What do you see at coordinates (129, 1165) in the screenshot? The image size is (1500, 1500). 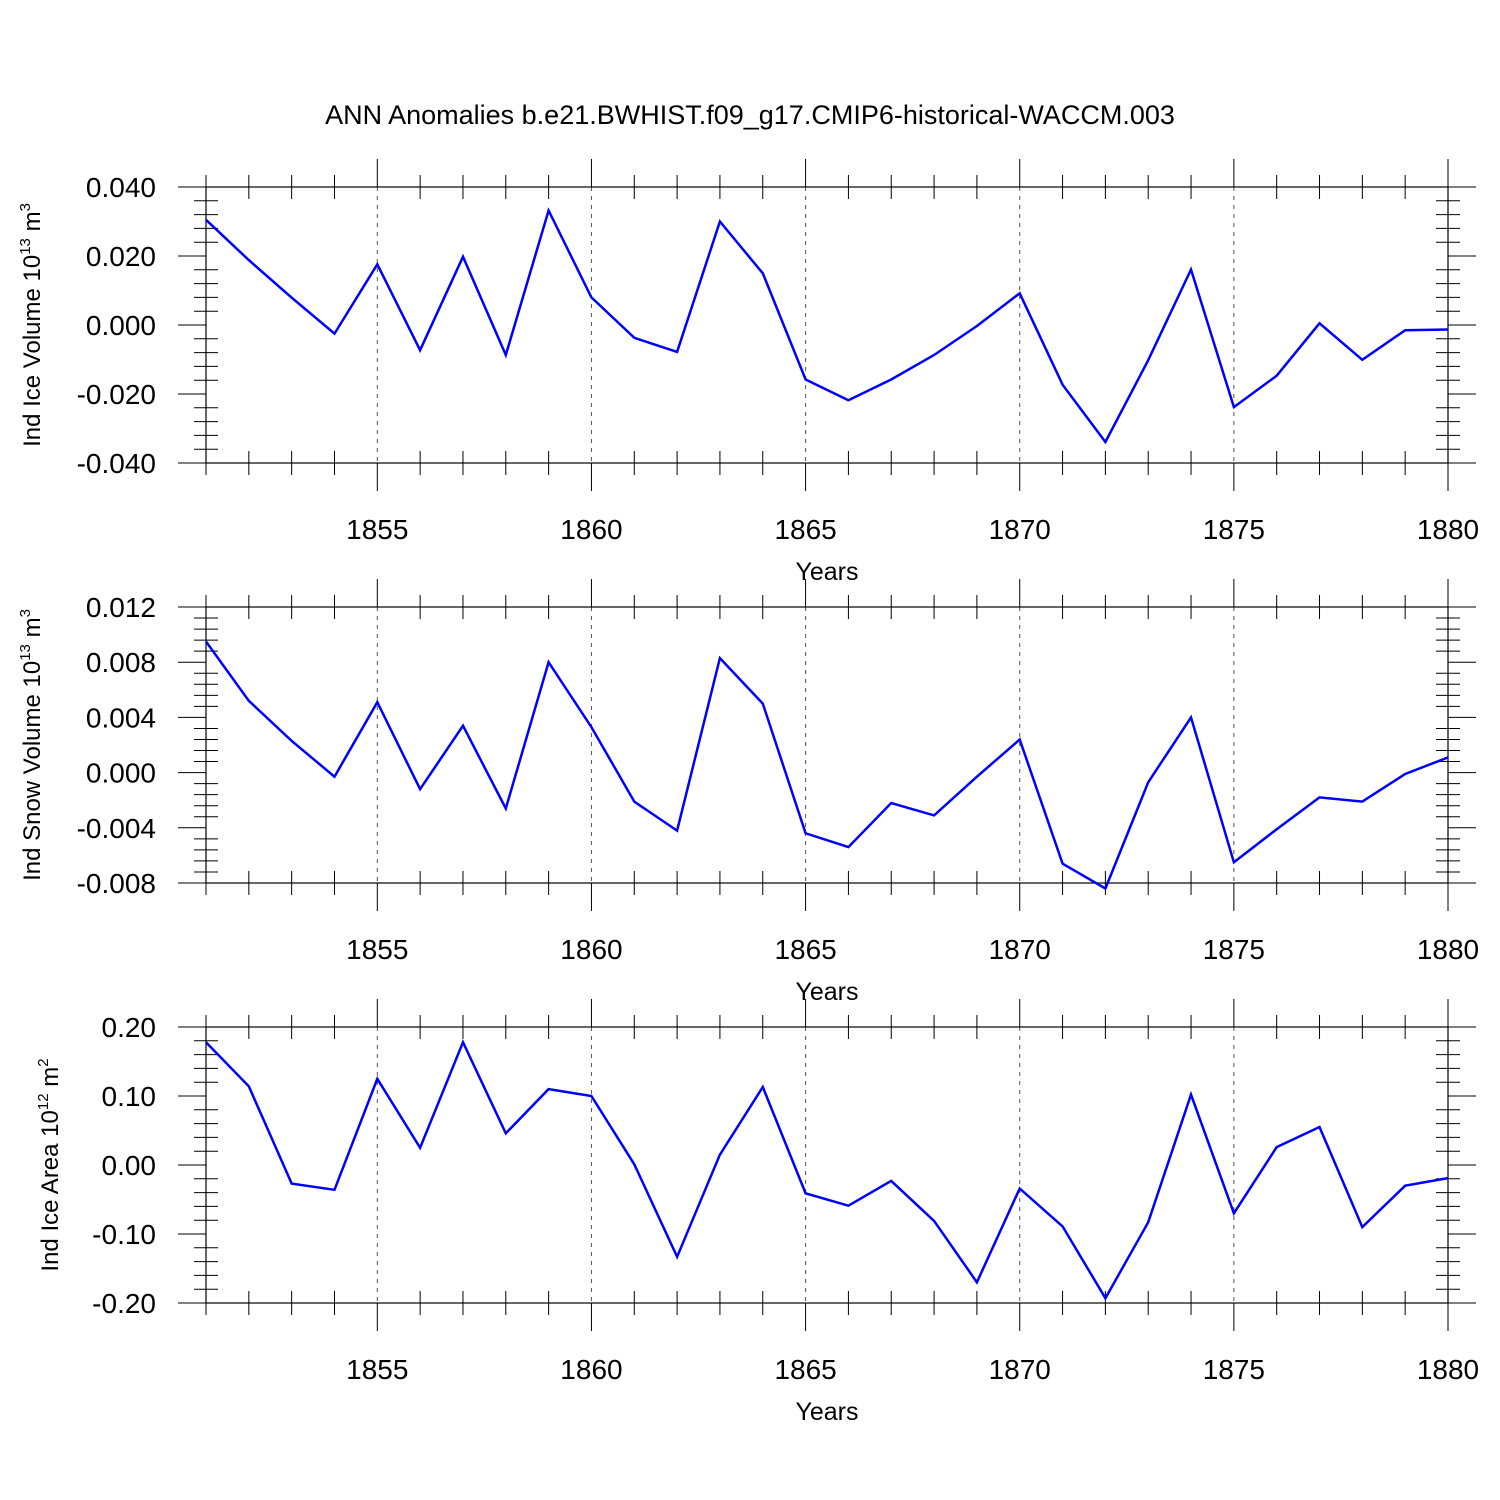 I see `y-tick-label: 0.00` at bounding box center [129, 1165].